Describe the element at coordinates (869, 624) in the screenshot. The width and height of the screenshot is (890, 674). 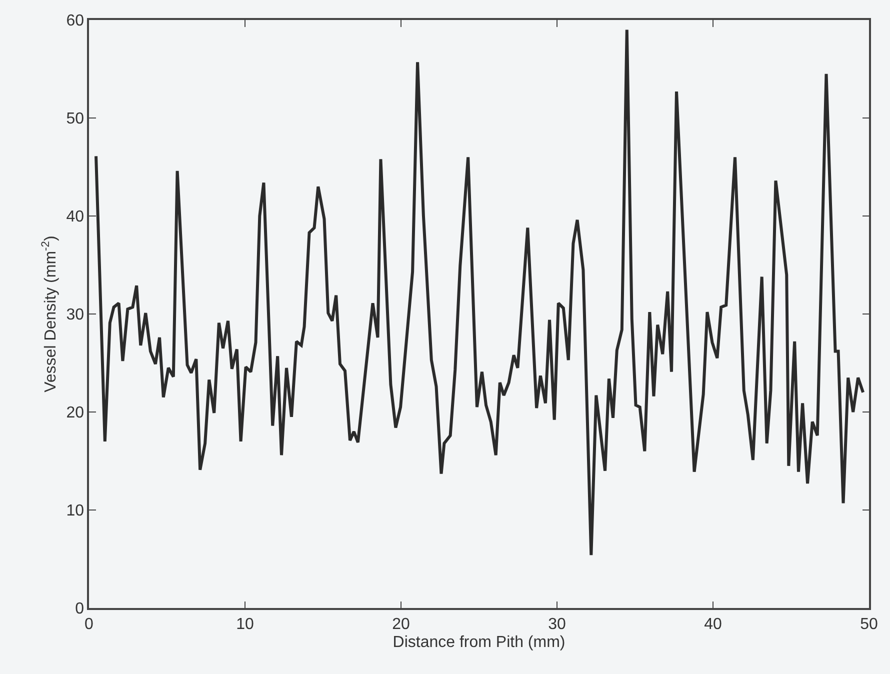
I see `x-tick-label: 50` at that location.